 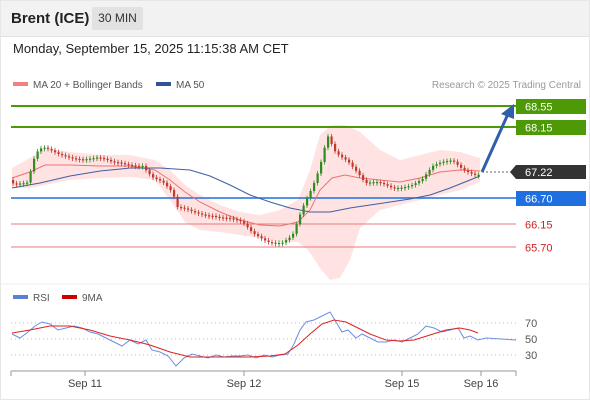 What do you see at coordinates (539, 129) in the screenshot?
I see `level-text: 68.15` at bounding box center [539, 129].